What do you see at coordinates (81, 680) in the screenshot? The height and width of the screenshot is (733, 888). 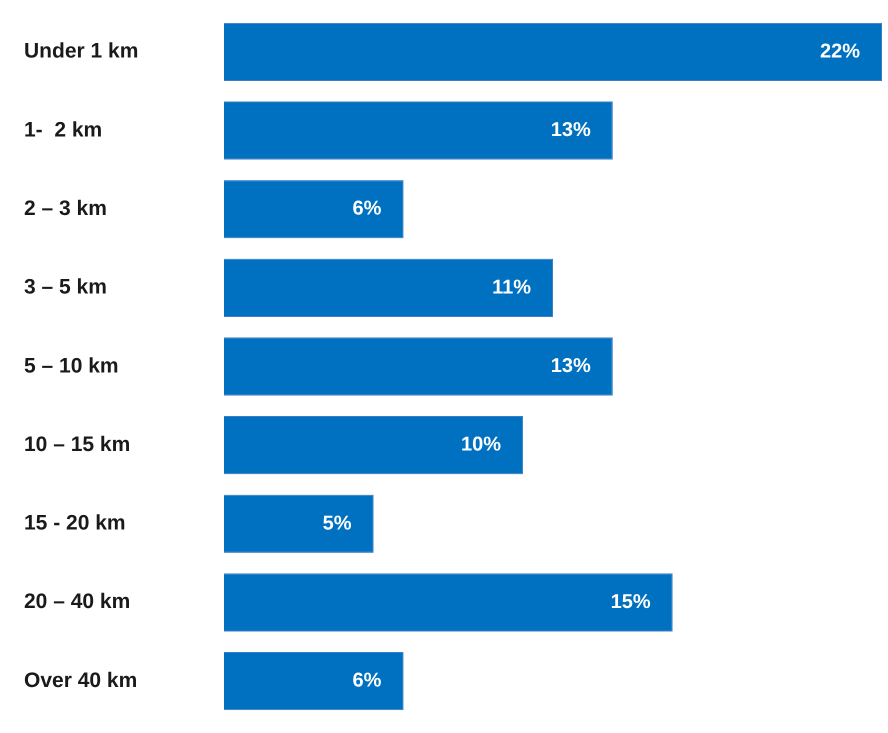 I see `y-tick-label: Over 40 km` at bounding box center [81, 680].